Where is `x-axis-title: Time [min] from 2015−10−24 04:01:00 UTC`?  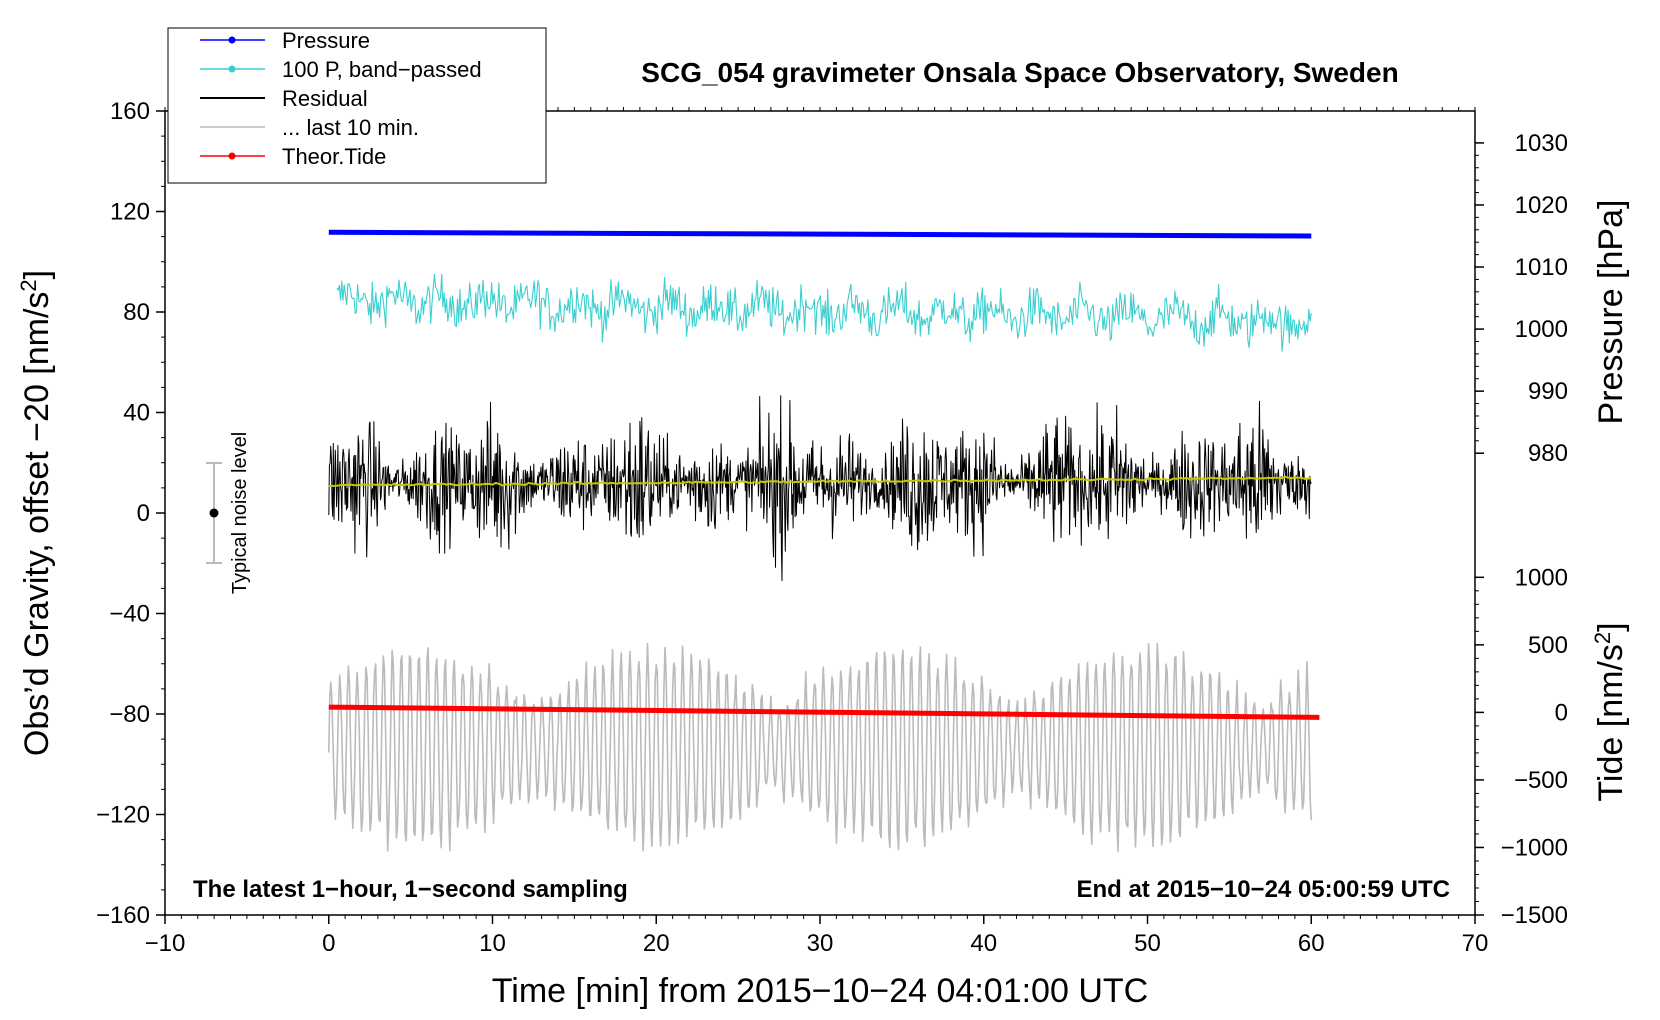
x-axis-title: Time [min] from 2015−10−24 04:01:00 UTC is located at coordinates (820, 991).